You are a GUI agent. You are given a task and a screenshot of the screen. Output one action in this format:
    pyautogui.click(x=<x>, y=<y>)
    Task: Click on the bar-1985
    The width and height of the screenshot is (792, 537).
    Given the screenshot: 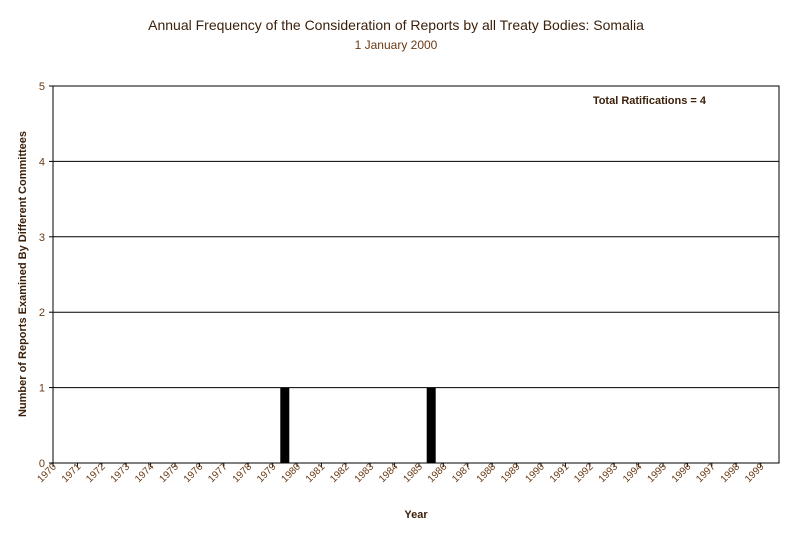 What is the action you would take?
    pyautogui.click(x=431, y=425)
    